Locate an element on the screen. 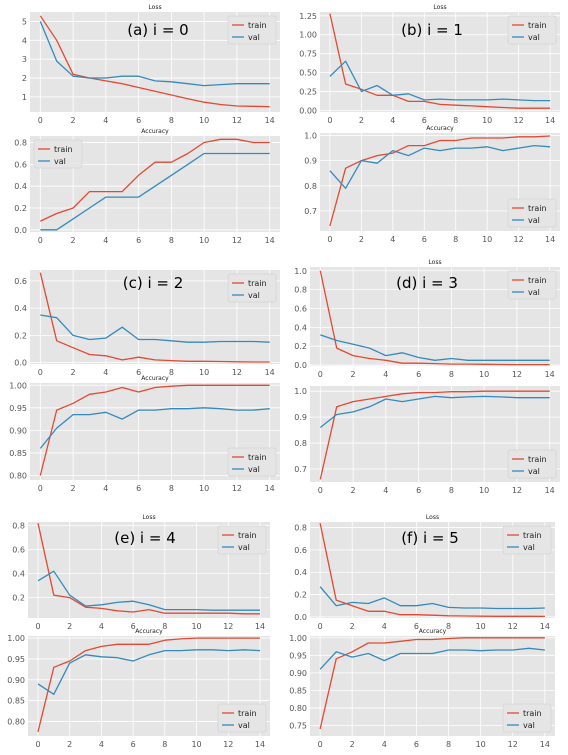  y-tick-label: 0.9 is located at coordinates (300, 417).